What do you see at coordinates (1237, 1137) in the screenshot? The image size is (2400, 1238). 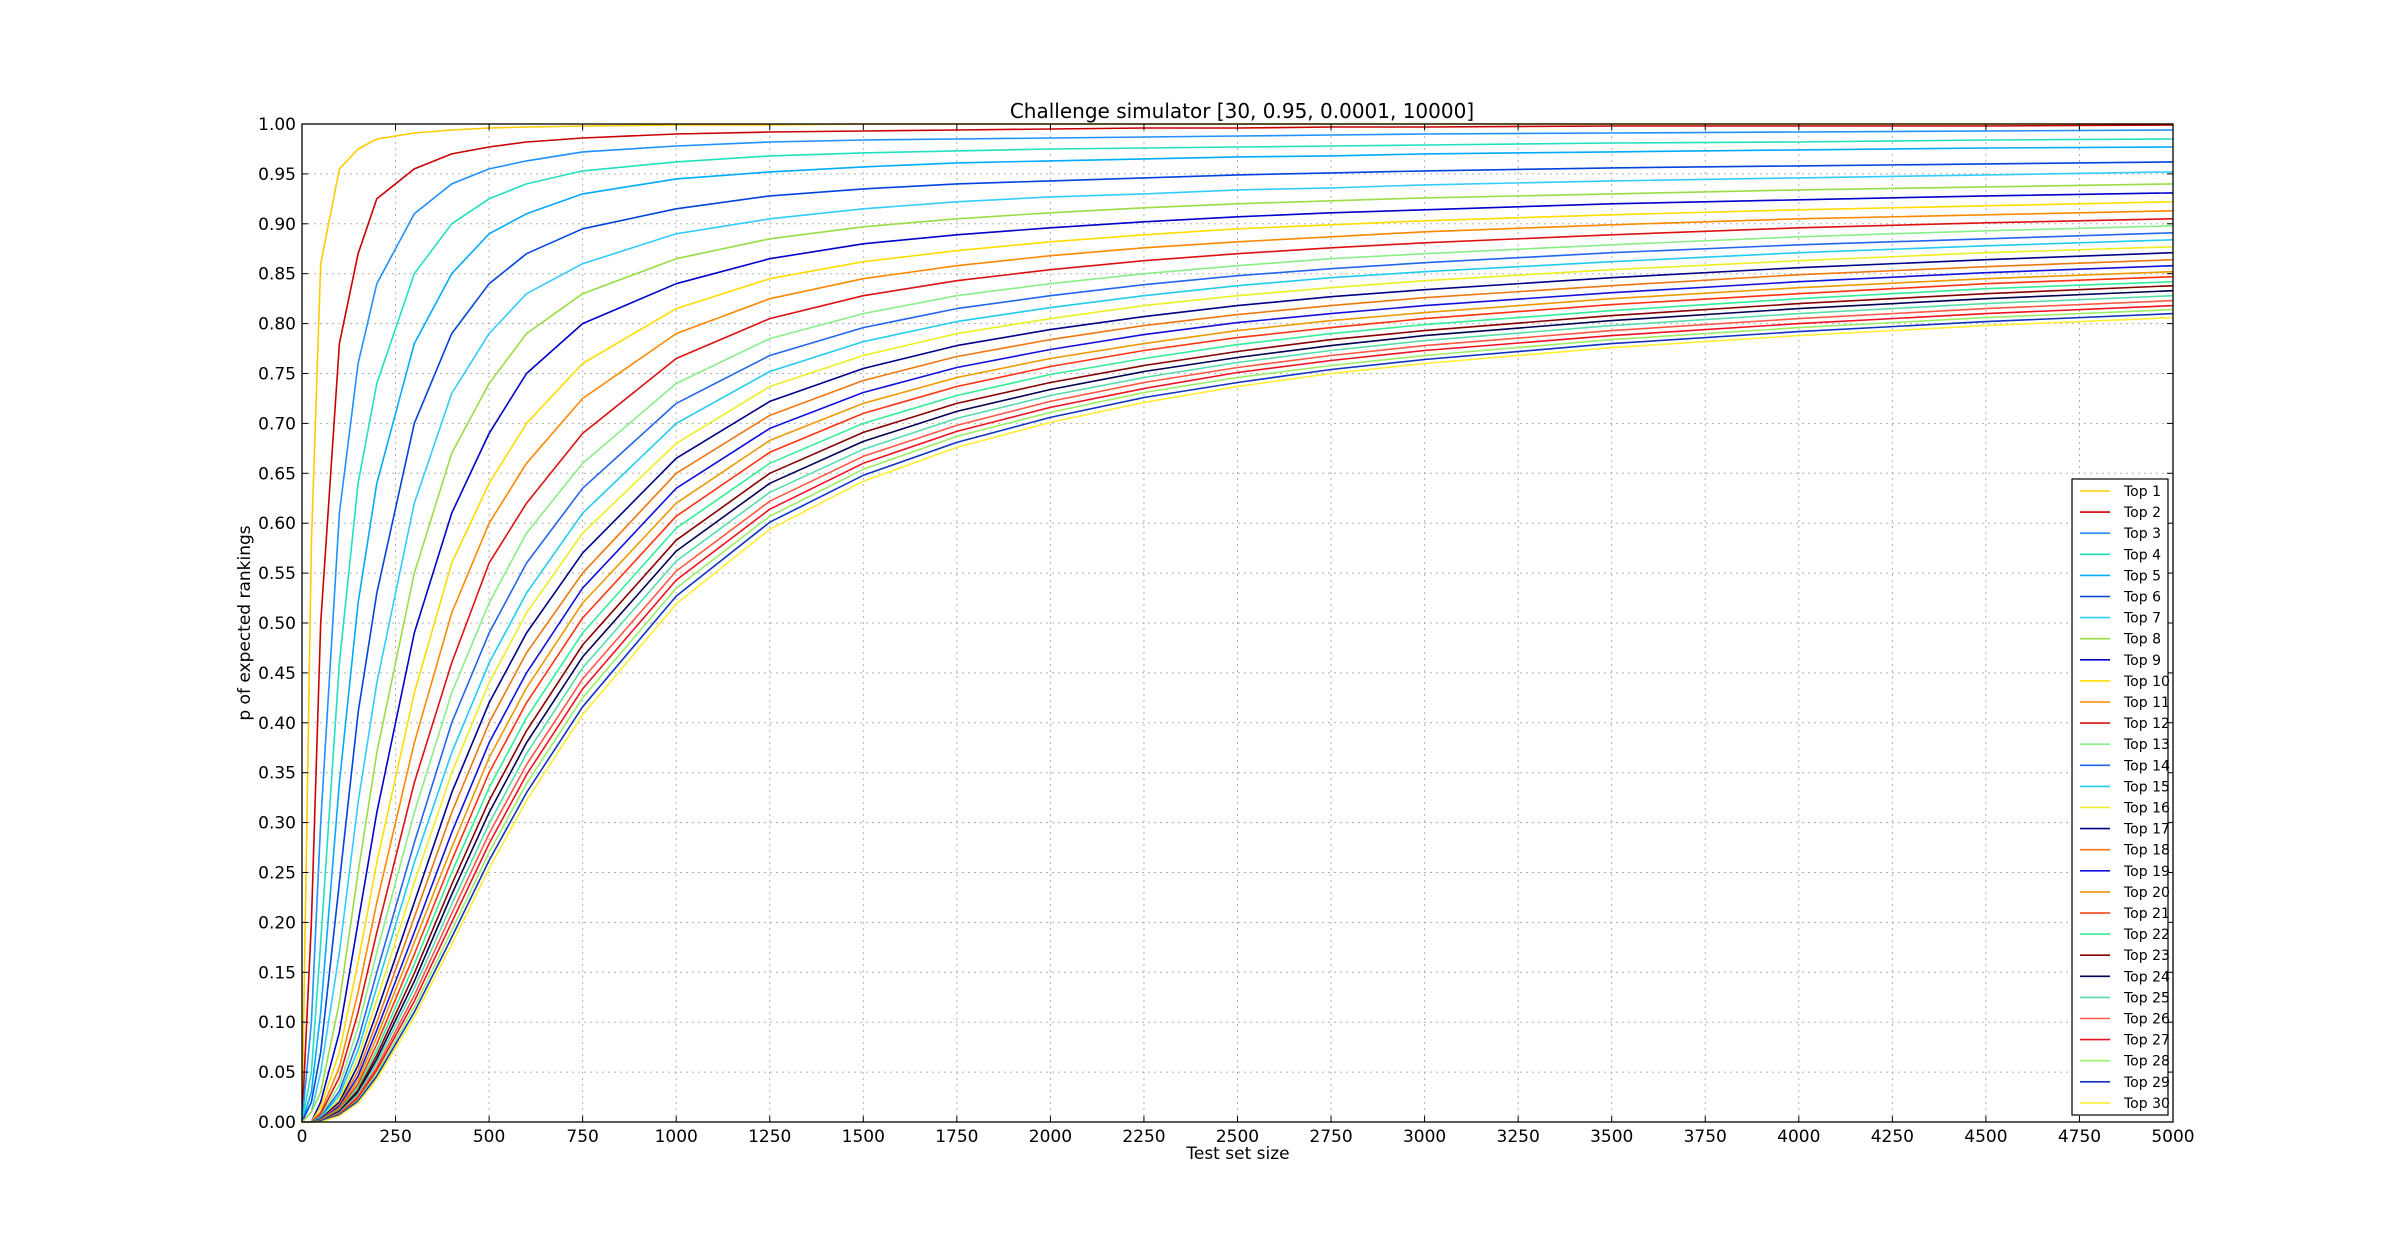 I see `x-tick-label: 2500` at bounding box center [1237, 1137].